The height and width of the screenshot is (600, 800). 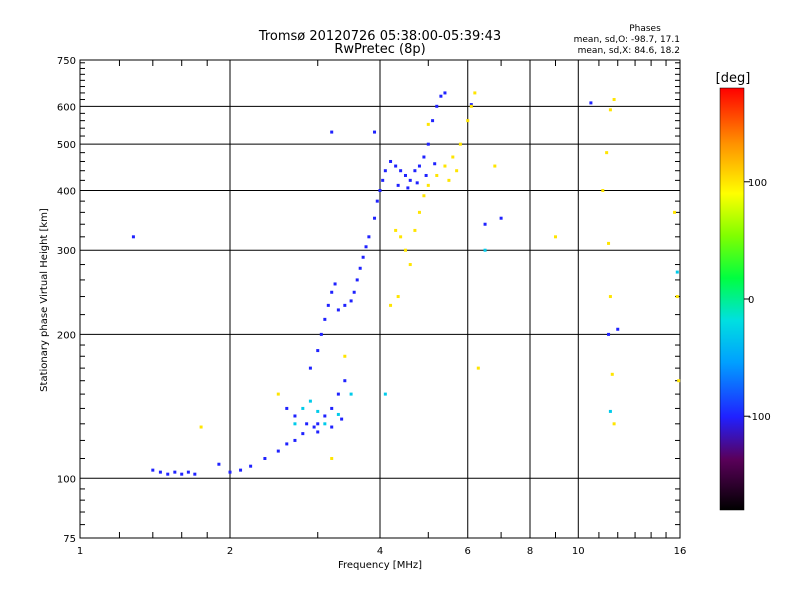 What do you see at coordinates (733, 78) in the screenshot?
I see `colorbar-label: [deg]` at bounding box center [733, 78].